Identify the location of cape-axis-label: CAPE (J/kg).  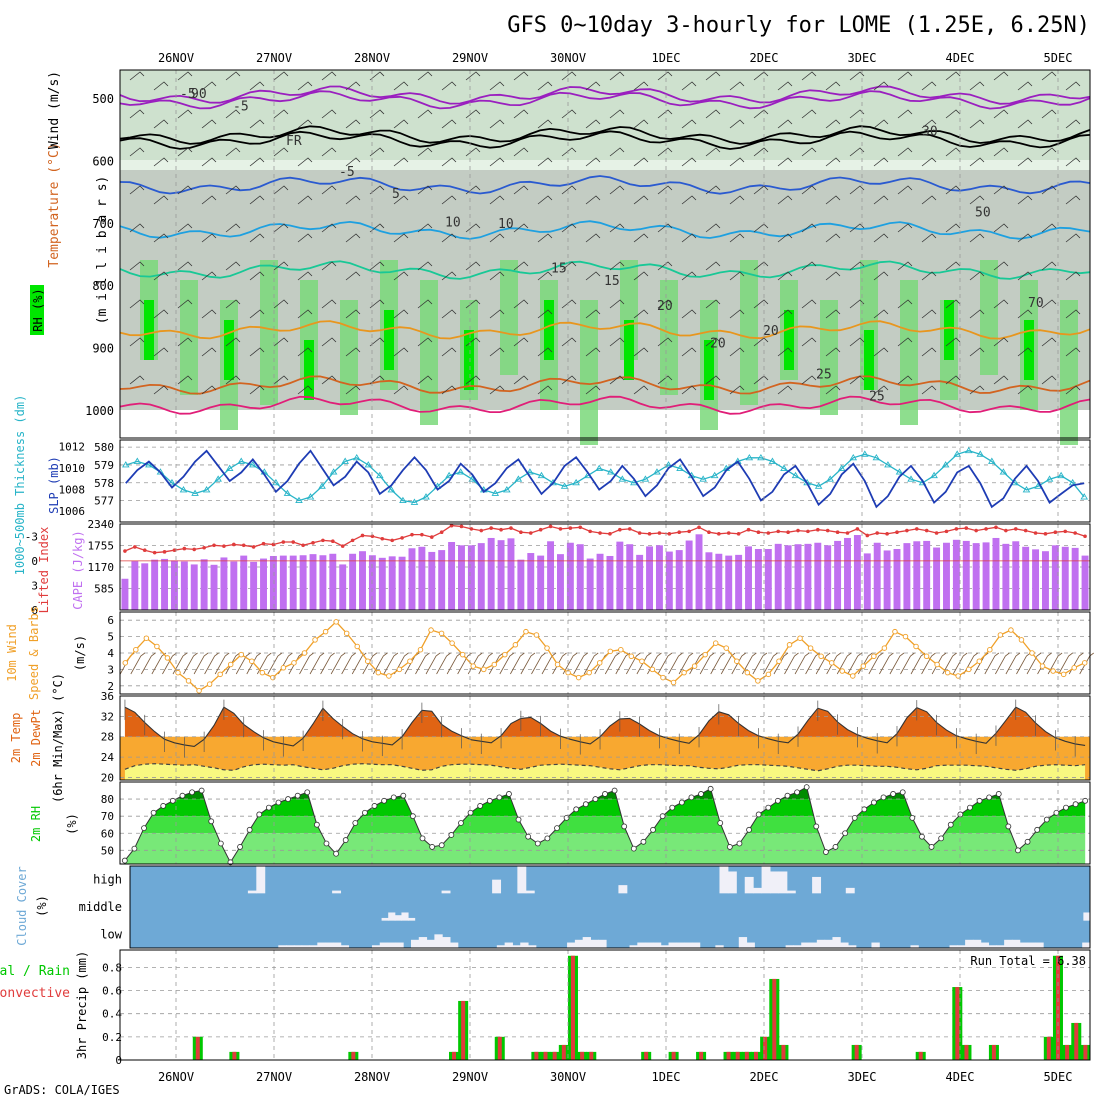
(78, 569).